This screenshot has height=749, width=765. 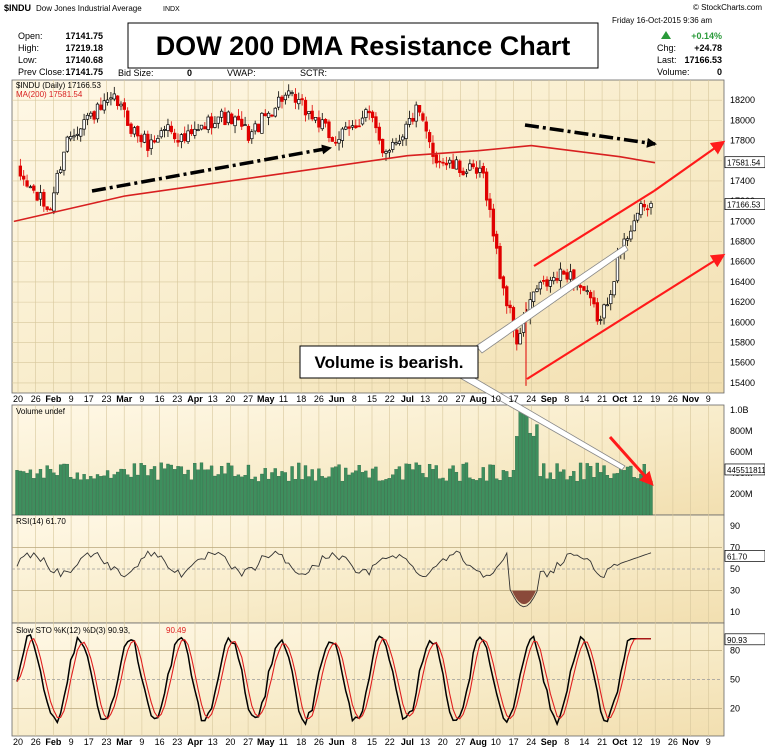 I want to click on price-legend: $INDU (Daily) 17166.53, so click(x=58, y=85).